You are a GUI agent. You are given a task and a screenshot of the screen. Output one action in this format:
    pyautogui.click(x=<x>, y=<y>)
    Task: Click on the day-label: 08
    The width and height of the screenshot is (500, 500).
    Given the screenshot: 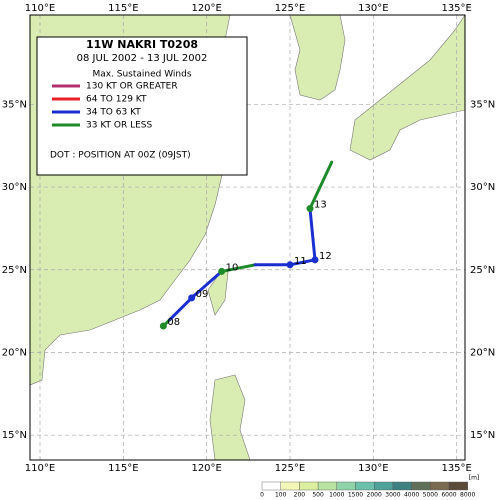 What is the action you would take?
    pyautogui.click(x=173, y=322)
    